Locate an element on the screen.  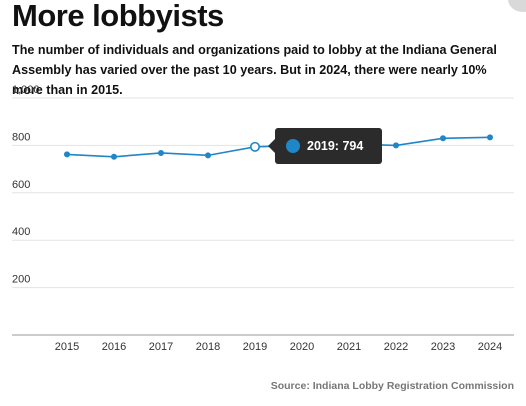
x-tick-label-2022: 2022 is located at coordinates (396, 347).